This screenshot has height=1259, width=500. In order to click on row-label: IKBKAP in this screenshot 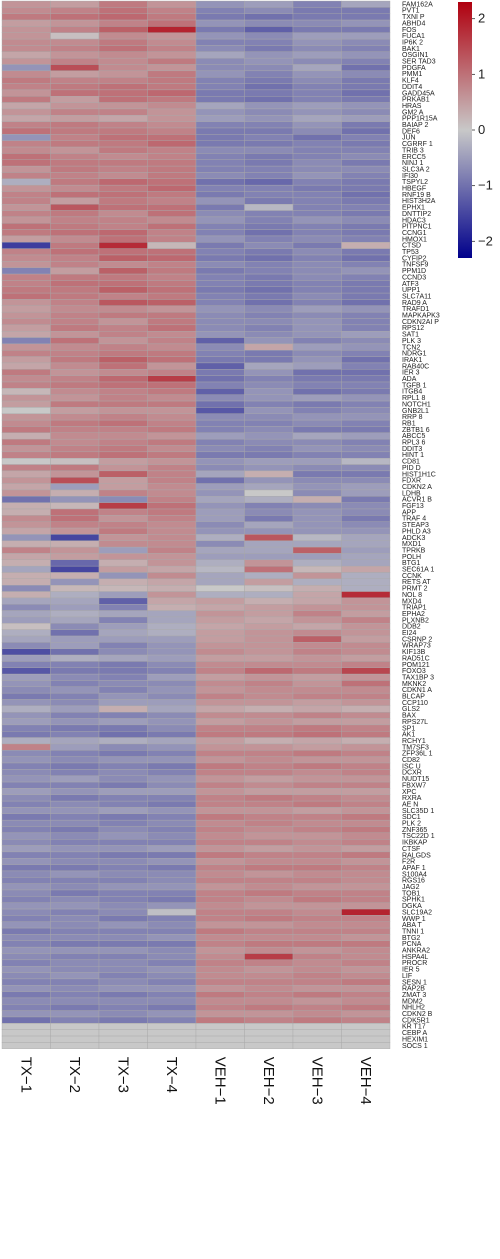, I will do `click(415, 843)`.